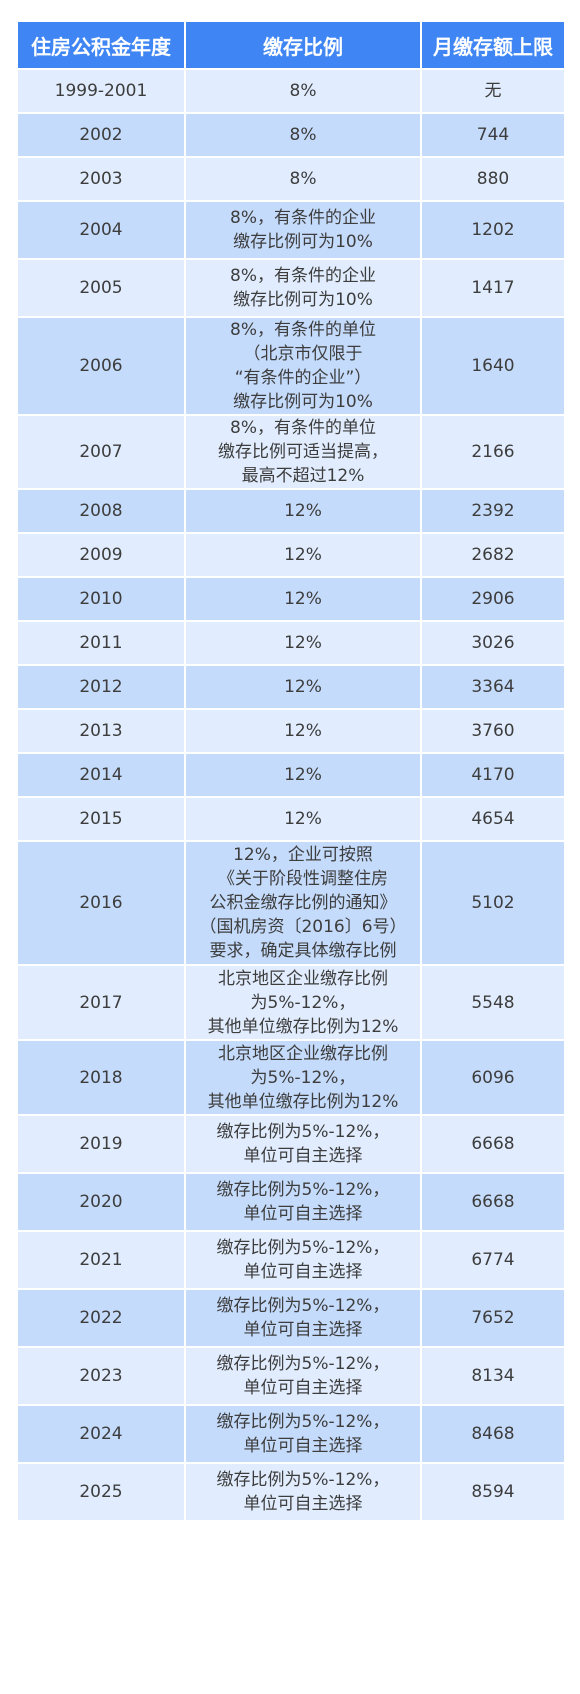 This screenshot has width=580, height=1694. I want to click on cell-cap: 880, so click(493, 179).